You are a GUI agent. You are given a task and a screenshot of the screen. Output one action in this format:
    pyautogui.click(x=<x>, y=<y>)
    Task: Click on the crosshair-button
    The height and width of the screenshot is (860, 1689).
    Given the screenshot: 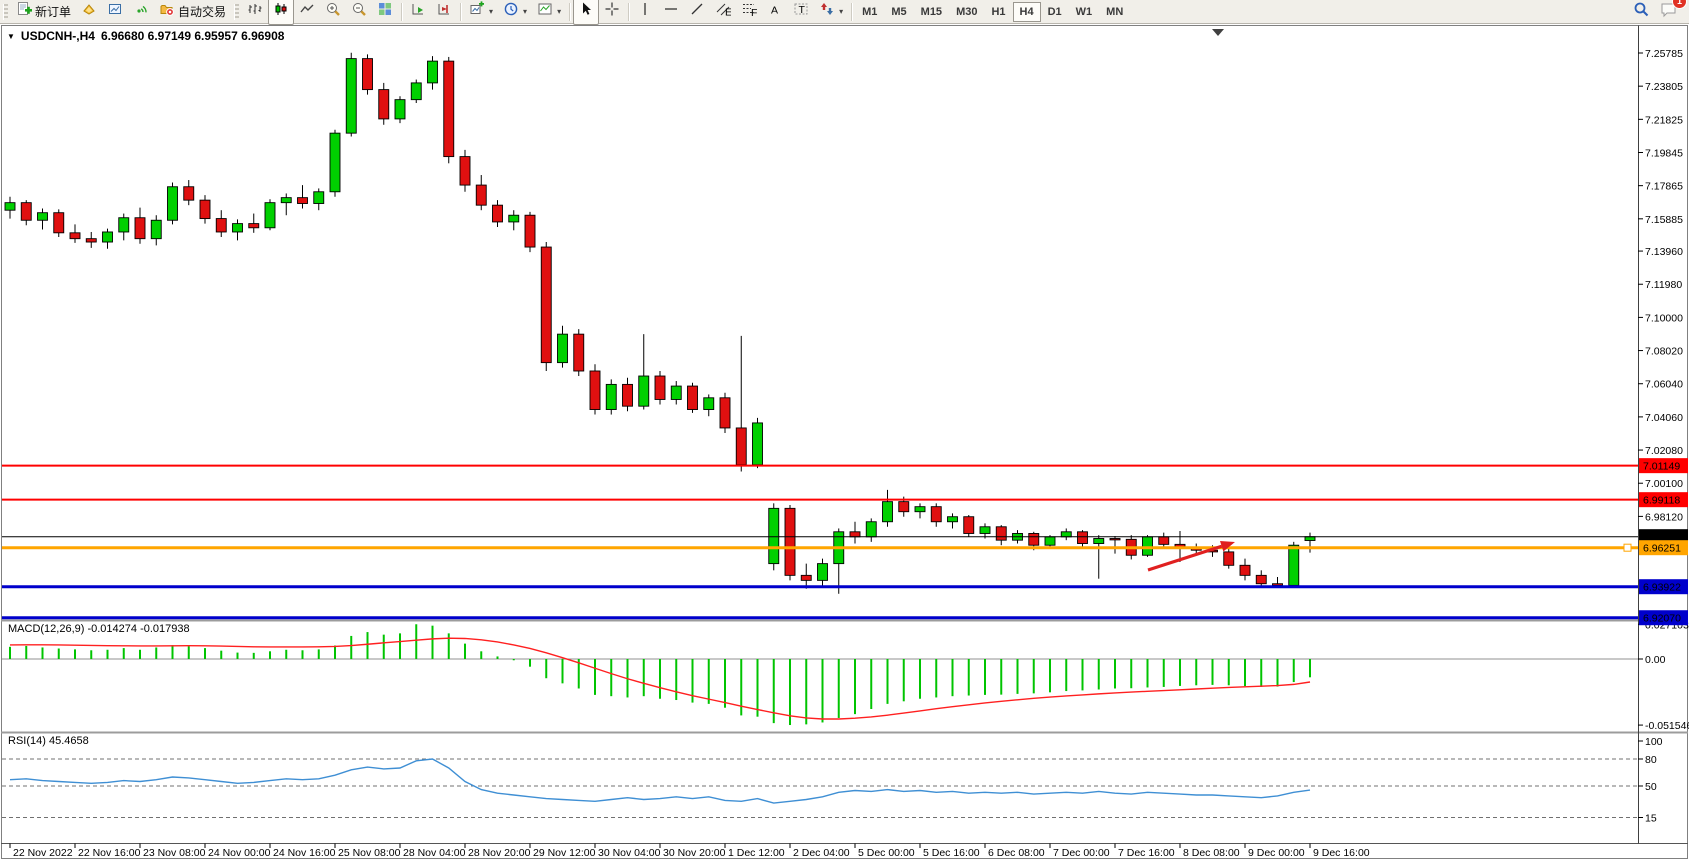 What is the action you would take?
    pyautogui.click(x=612, y=12)
    